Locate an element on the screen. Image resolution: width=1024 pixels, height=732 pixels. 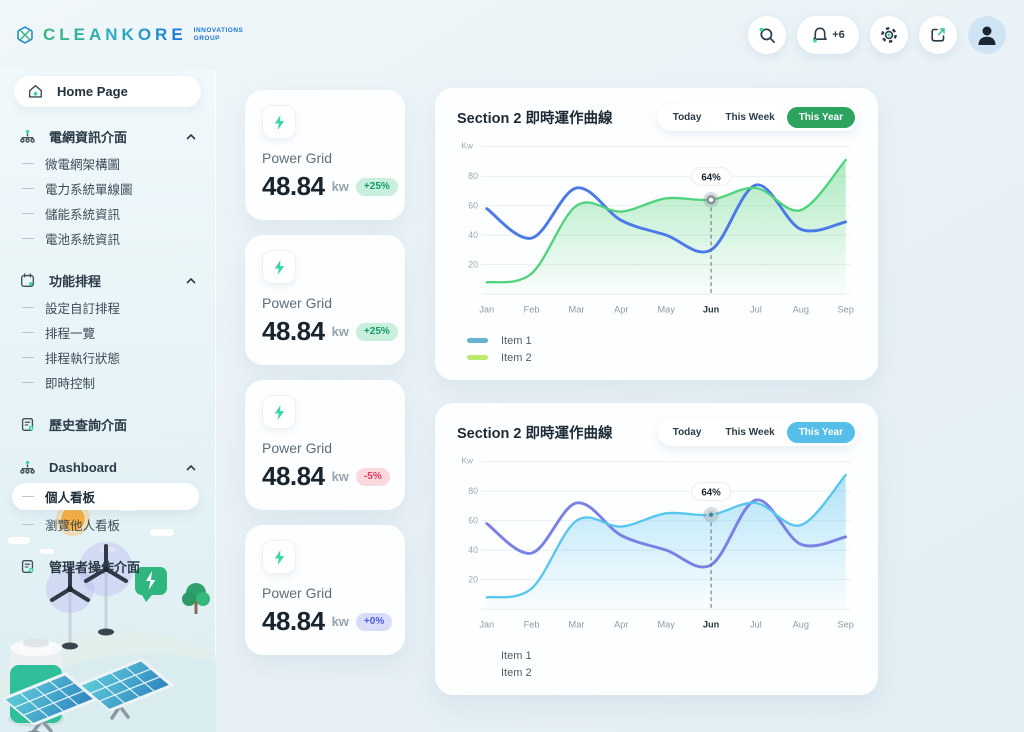
power-grid-card-3: Power Grid 48.84 kw -5% is located at coordinates (325, 445).